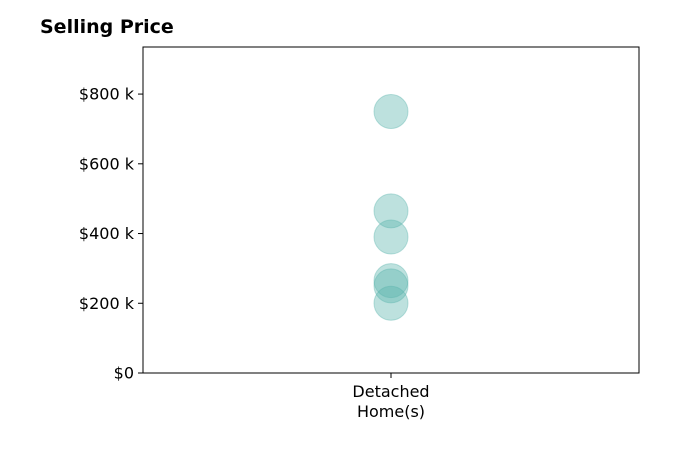 This screenshot has width=679, height=462. I want to click on chart-title: Selling Price, so click(107, 27).